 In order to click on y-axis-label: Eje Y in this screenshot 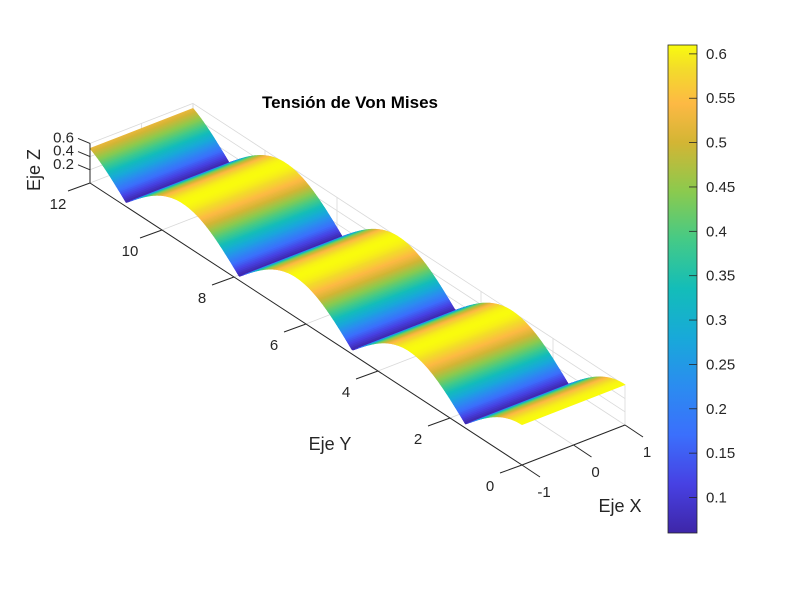, I will do `click(330, 444)`.